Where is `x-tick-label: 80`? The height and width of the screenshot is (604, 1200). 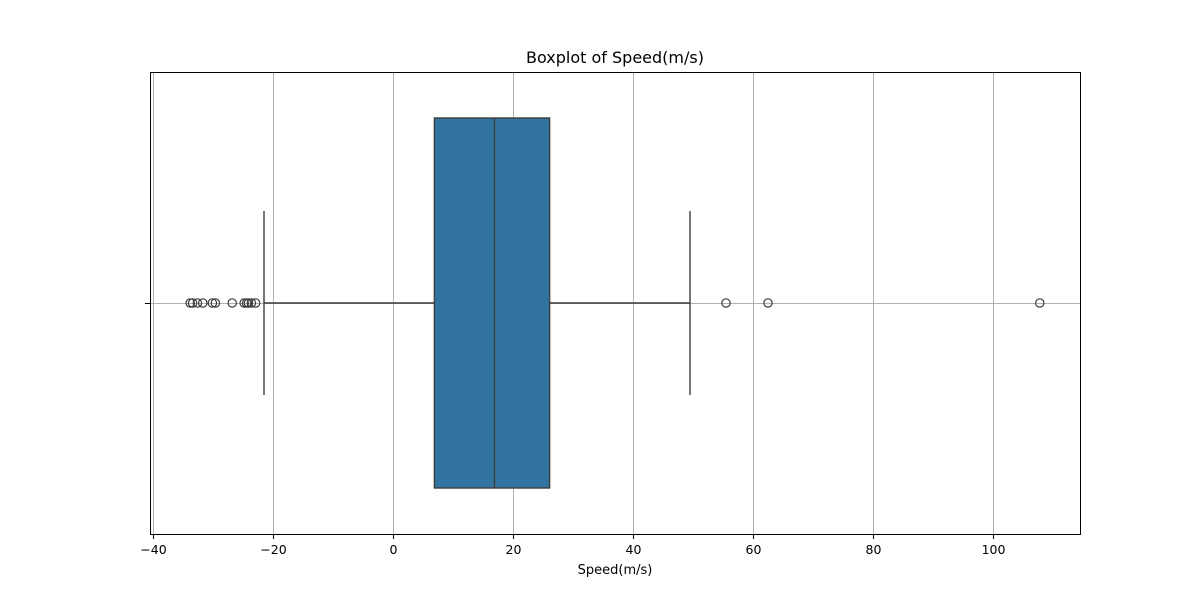
x-tick-label: 80 is located at coordinates (874, 549).